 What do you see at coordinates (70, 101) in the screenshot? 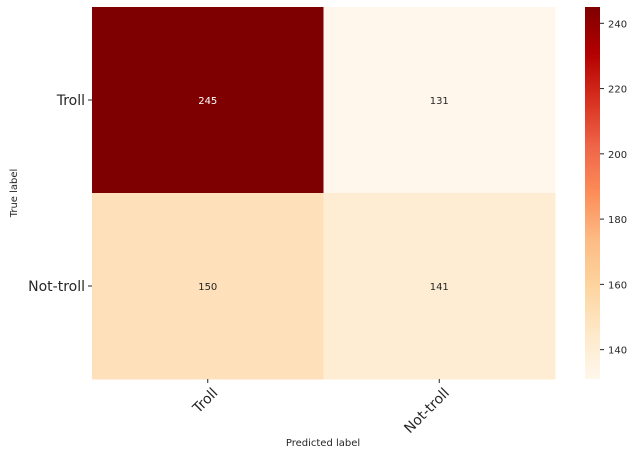
I see `y-tick-label: Troll` at bounding box center [70, 101].